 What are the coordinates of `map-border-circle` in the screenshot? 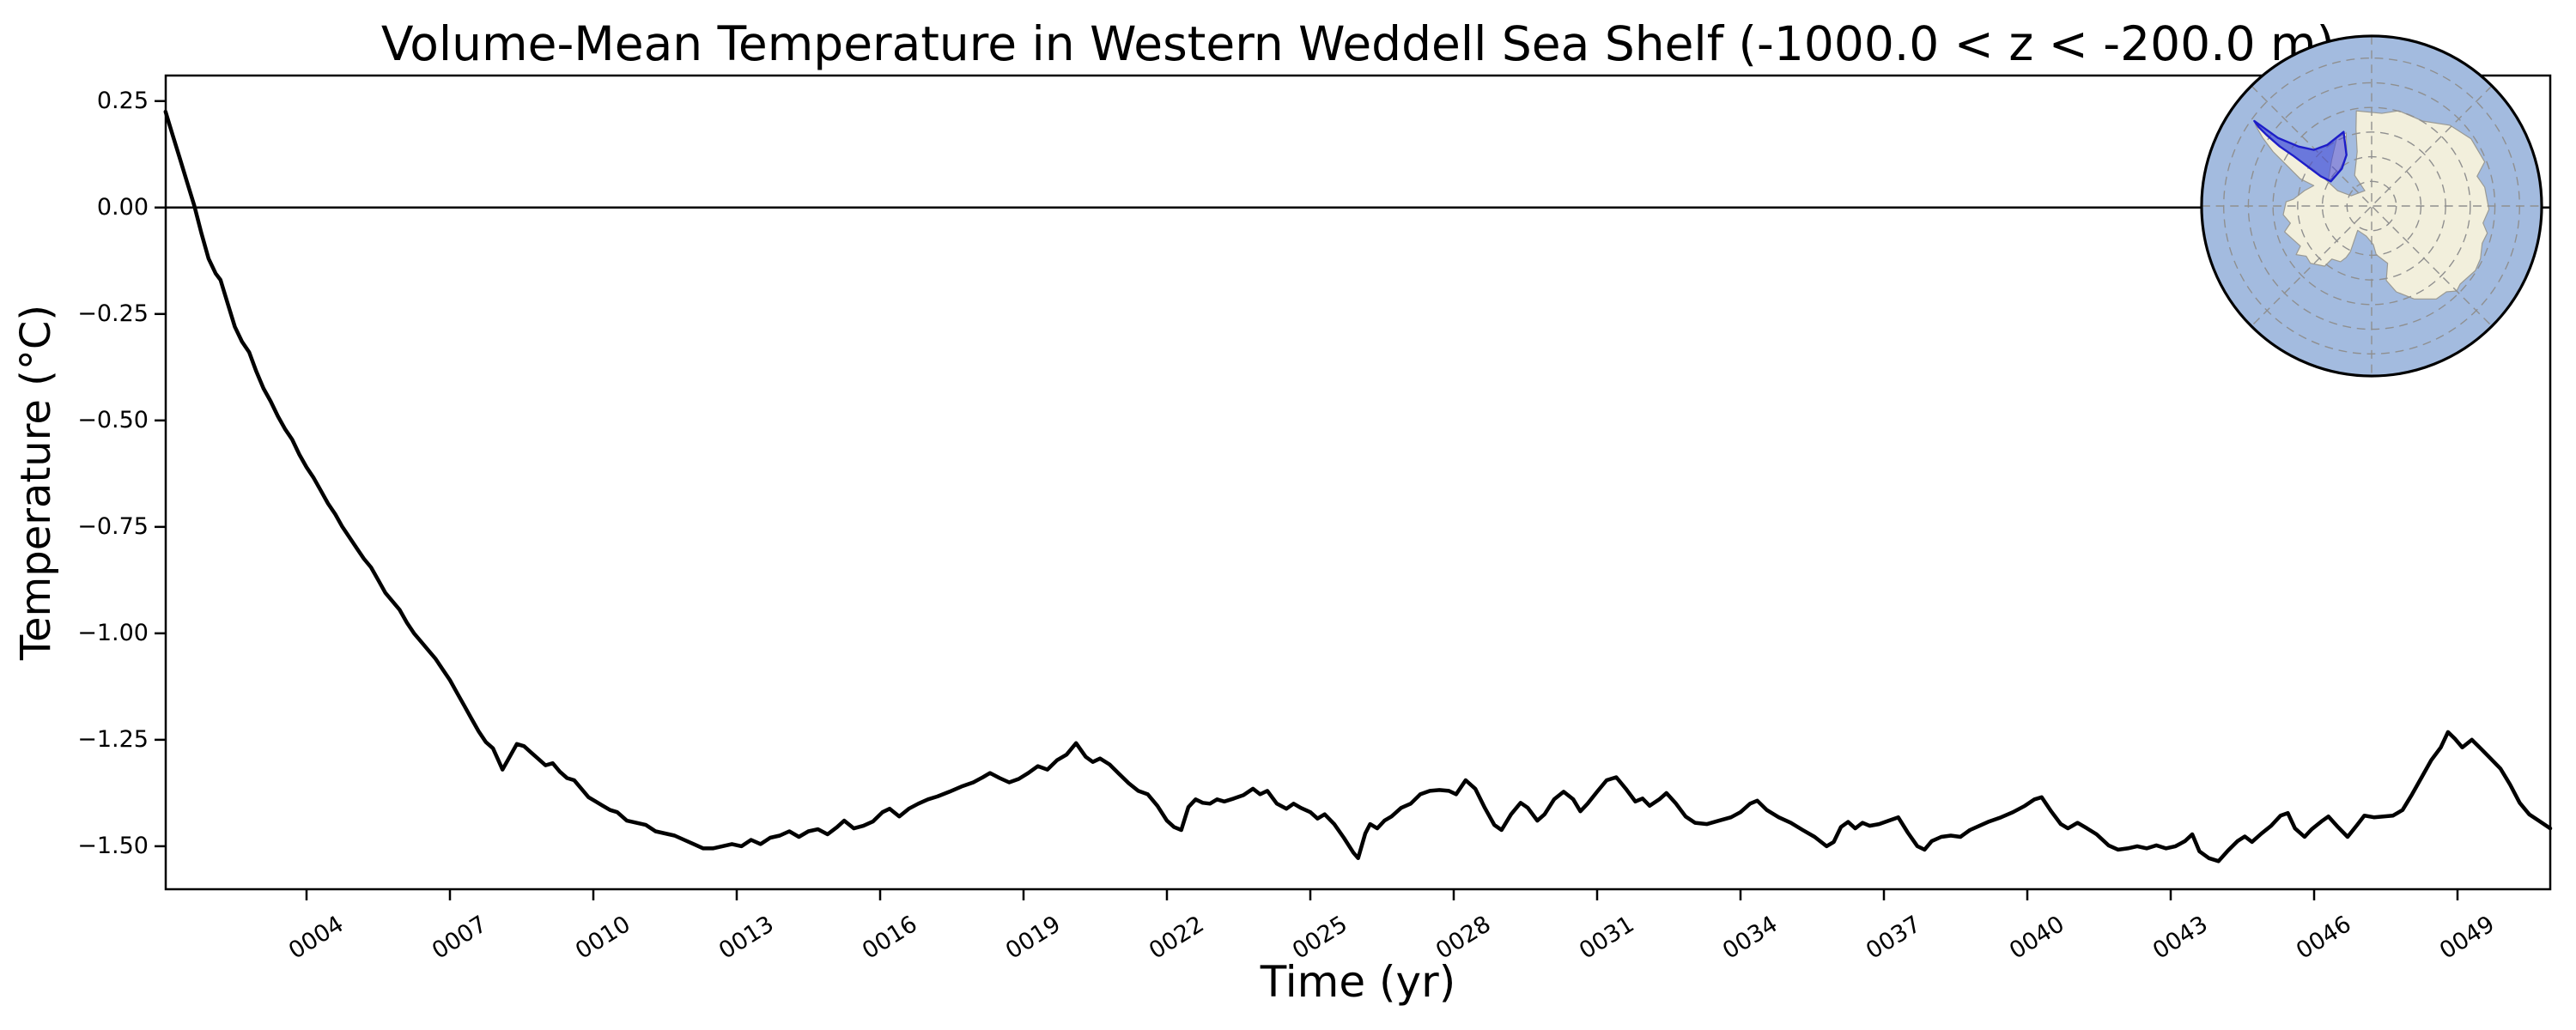 It's located at (2371, 206).